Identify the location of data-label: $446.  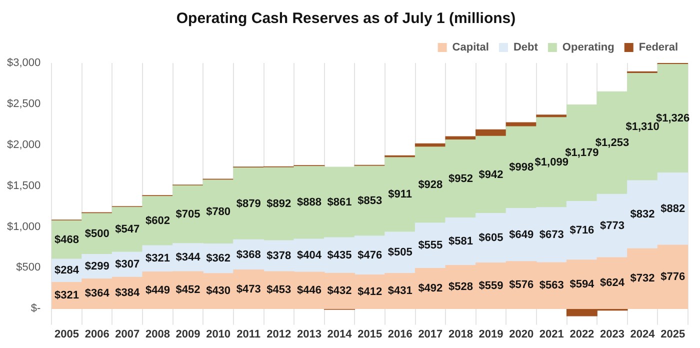
(309, 290).